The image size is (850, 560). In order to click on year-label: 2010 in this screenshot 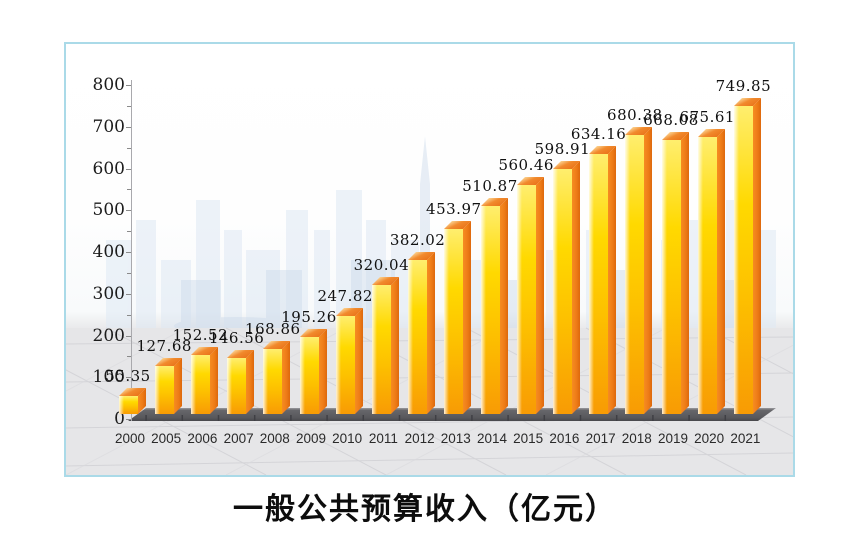, I will do `click(347, 438)`.